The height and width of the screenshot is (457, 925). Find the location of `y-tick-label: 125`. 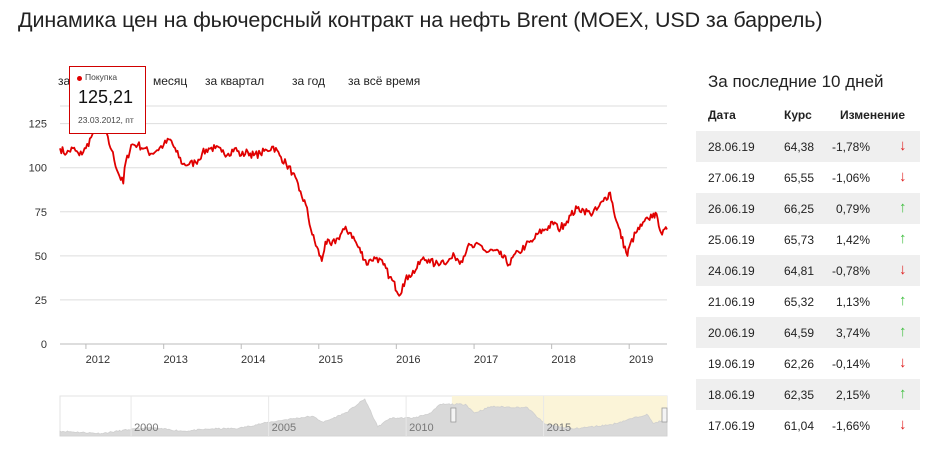

y-tick-label: 125 is located at coordinates (38, 125).